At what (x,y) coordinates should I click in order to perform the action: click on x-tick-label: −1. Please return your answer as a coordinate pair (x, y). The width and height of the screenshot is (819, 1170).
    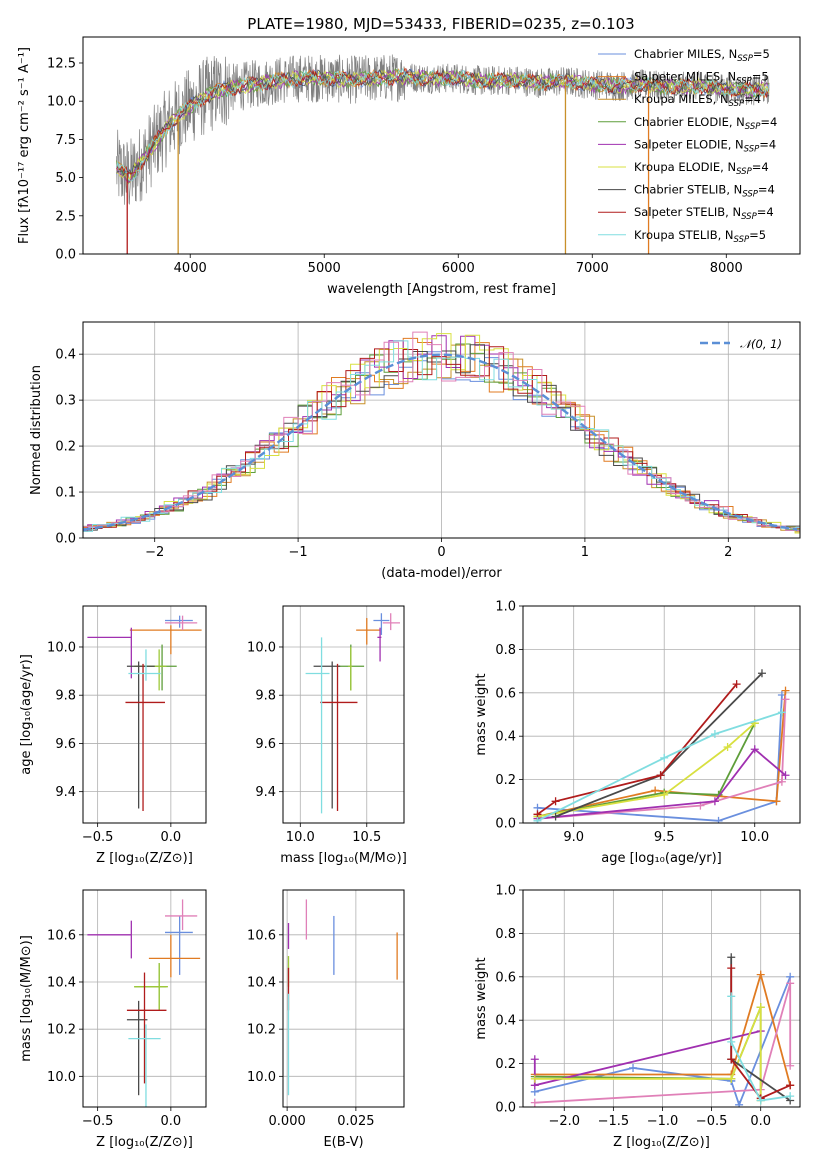
    Looking at the image, I should click on (298, 552).